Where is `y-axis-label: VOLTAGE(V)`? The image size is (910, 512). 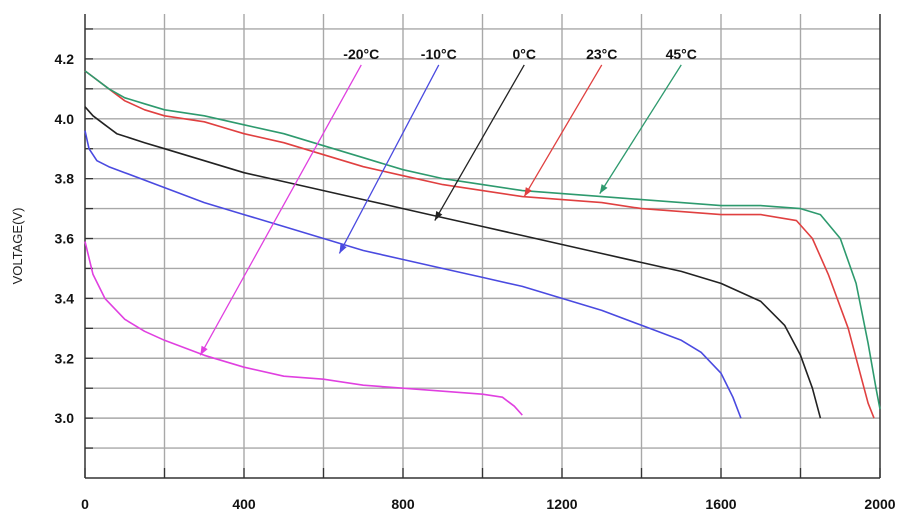 y-axis-label: VOLTAGE(V) is located at coordinates (17, 246).